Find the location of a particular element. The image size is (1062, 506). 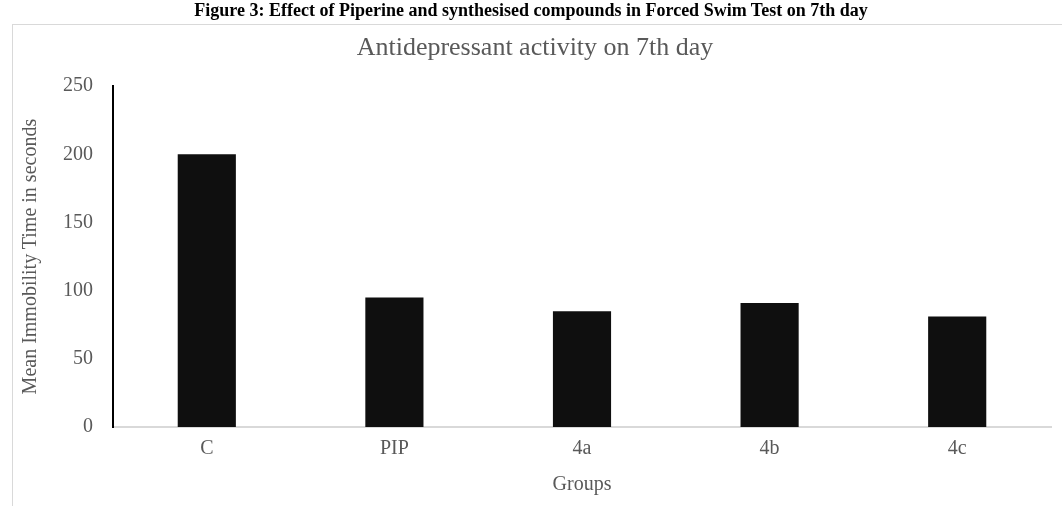

x-axis-title: Groups is located at coordinates (582, 484).